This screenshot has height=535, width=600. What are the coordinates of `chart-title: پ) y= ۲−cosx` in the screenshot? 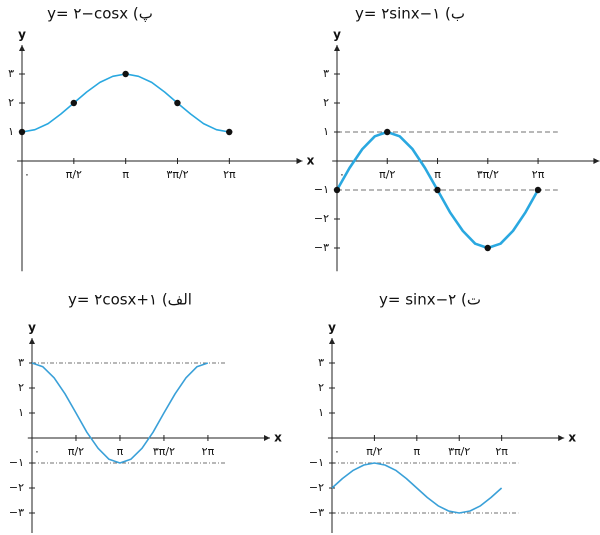 It's located at (100, 14).